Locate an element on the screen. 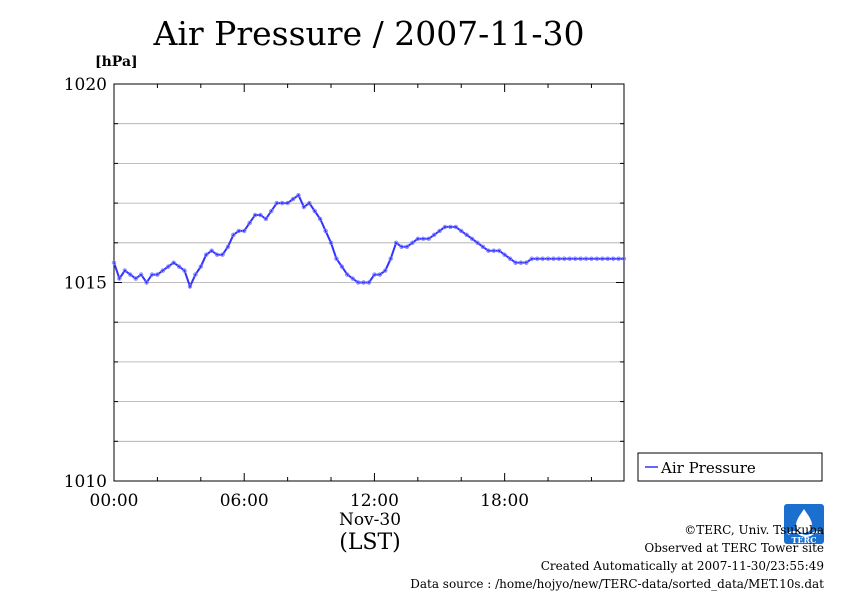 The height and width of the screenshot is (595, 842). legend-box is located at coordinates (730, 467).